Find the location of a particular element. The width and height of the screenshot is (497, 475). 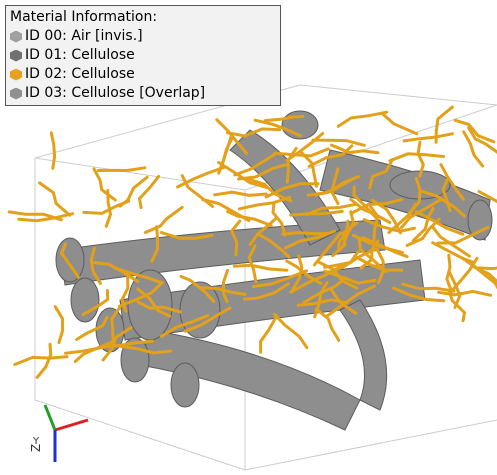

y-axis is located at coordinates (50, 417).